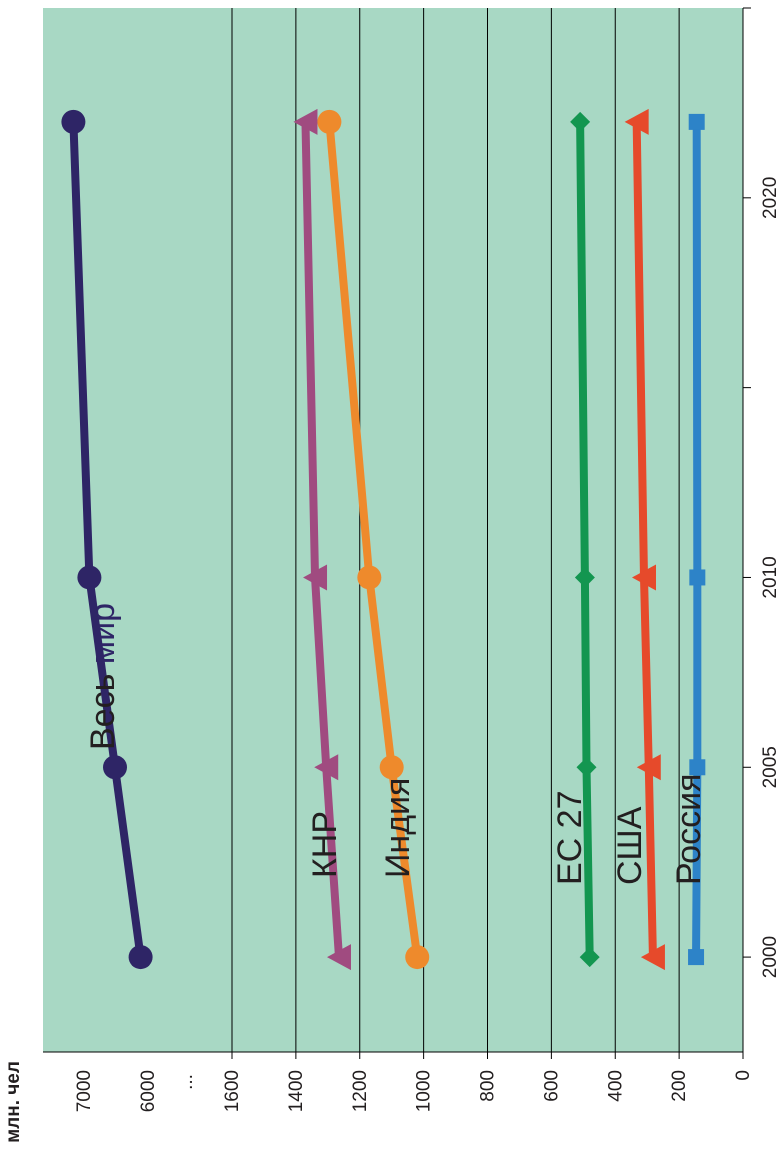 Image resolution: width=782 pixels, height=1160 pixels. I want to click on data-point-0-2022, so click(73, 121).